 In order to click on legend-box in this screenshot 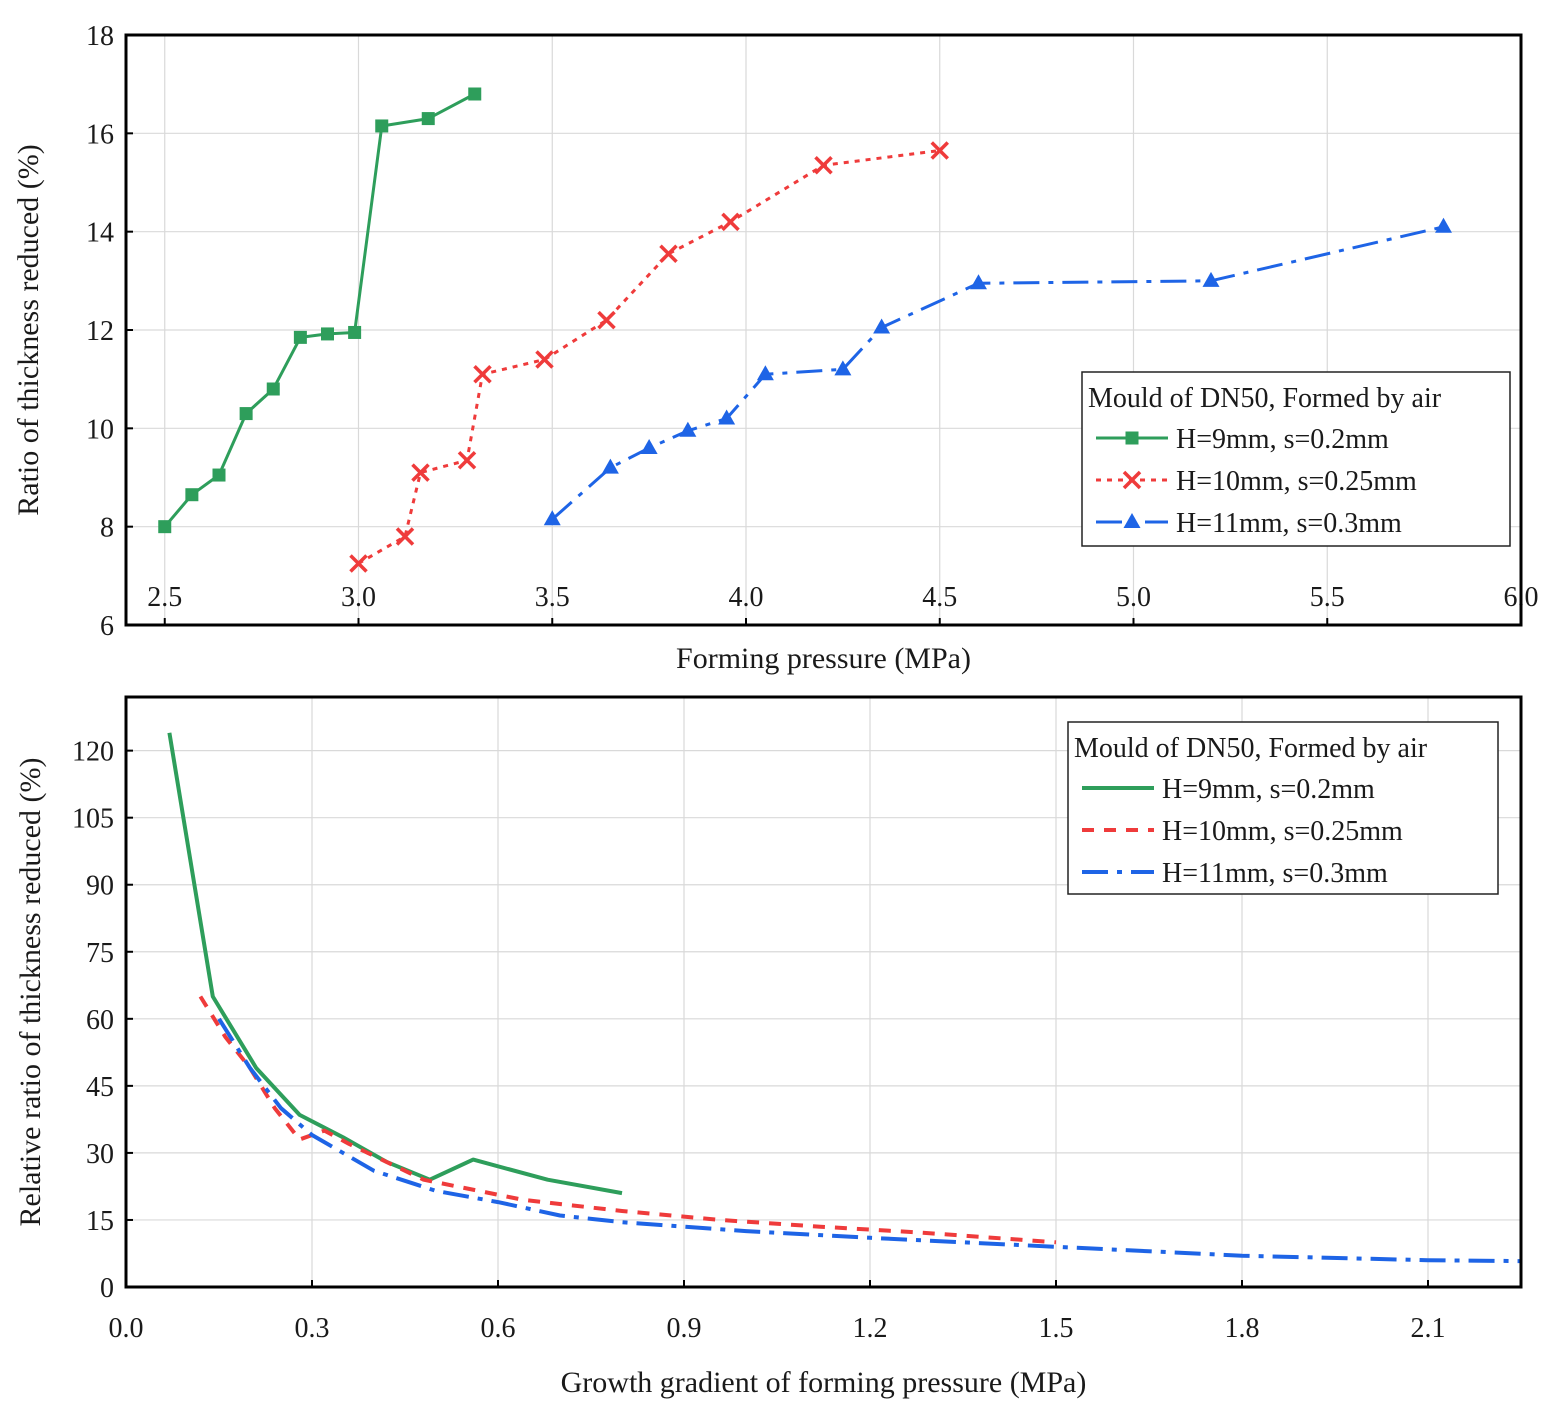, I will do `click(1283, 808)`.